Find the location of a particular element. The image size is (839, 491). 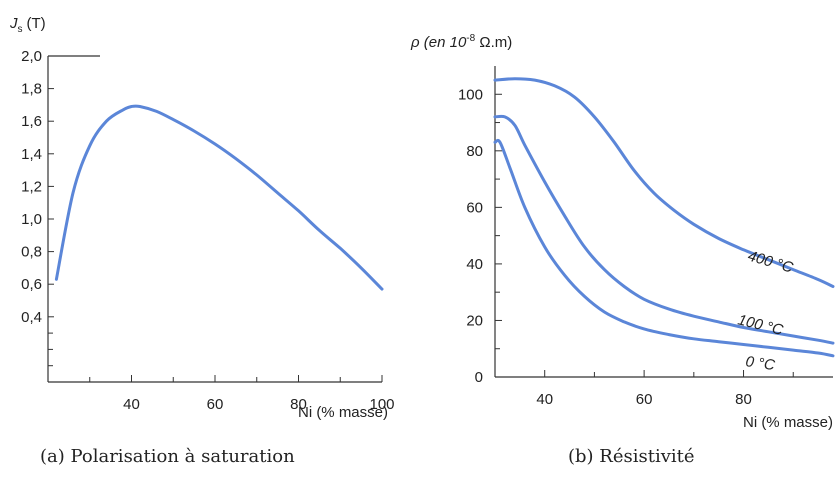

chart-b-x-ticks: 40 60 80 is located at coordinates (665, 389).